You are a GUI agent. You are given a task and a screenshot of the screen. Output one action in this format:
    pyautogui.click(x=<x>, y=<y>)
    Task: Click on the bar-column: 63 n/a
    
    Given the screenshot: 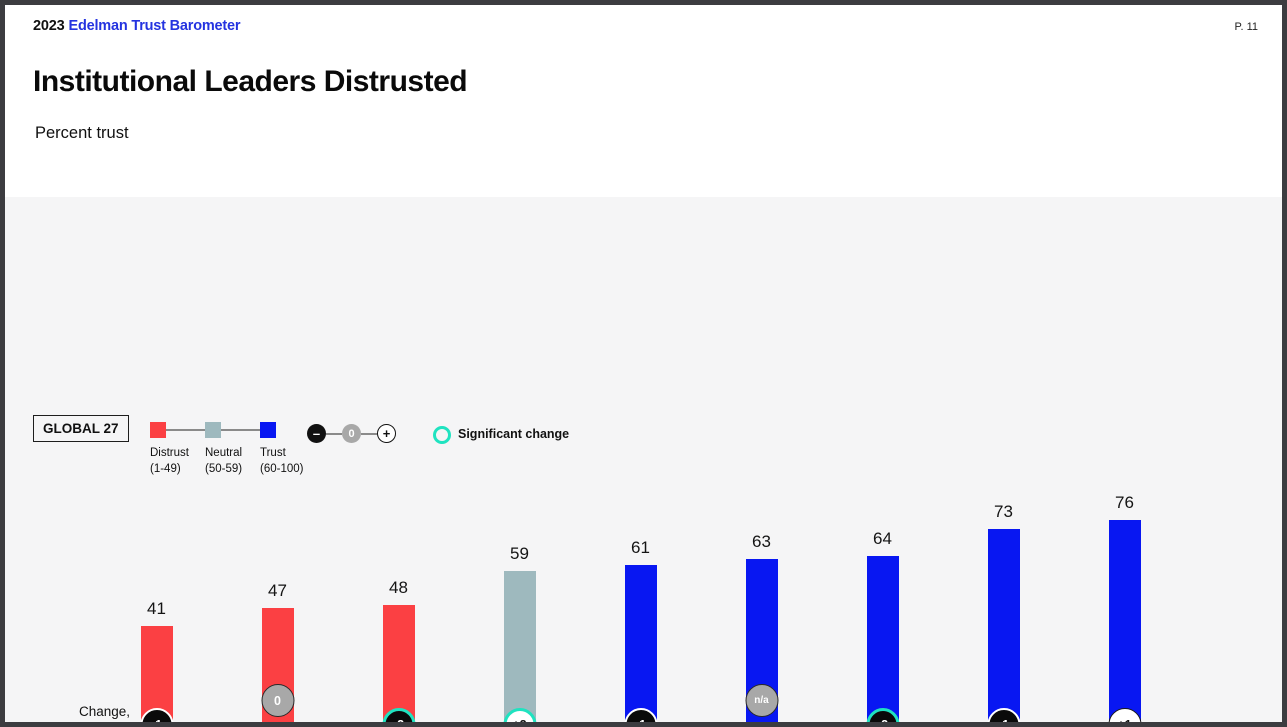 What is the action you would take?
    pyautogui.click(x=761, y=607)
    